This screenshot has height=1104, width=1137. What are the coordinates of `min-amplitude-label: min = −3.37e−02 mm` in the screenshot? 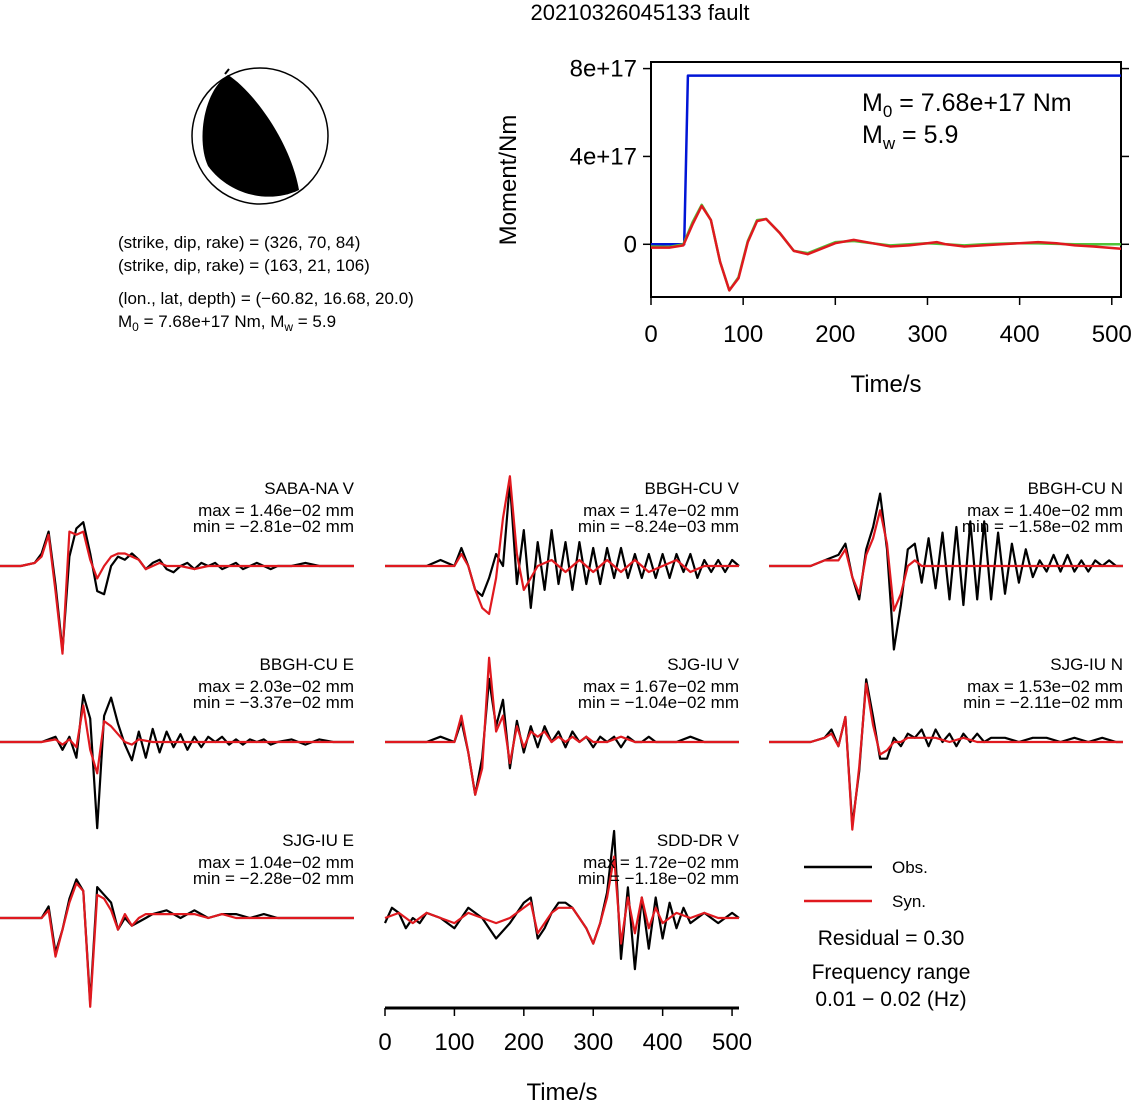 It's located at (273, 702).